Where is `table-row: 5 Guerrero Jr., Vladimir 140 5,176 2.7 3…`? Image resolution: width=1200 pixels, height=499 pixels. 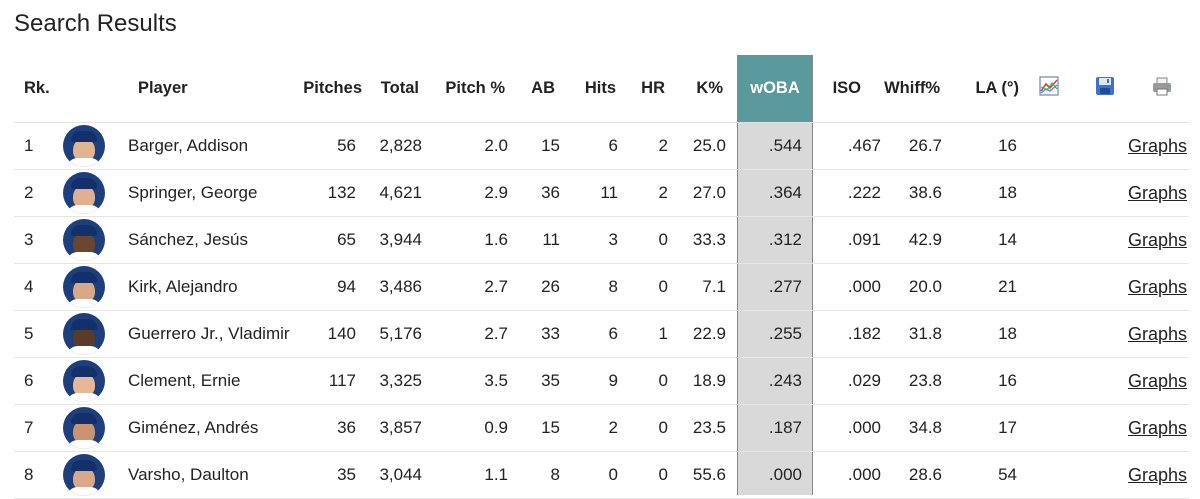 table-row: 5 Guerrero Jr., Vladimir 140 5,176 2.7 3… is located at coordinates (601, 334).